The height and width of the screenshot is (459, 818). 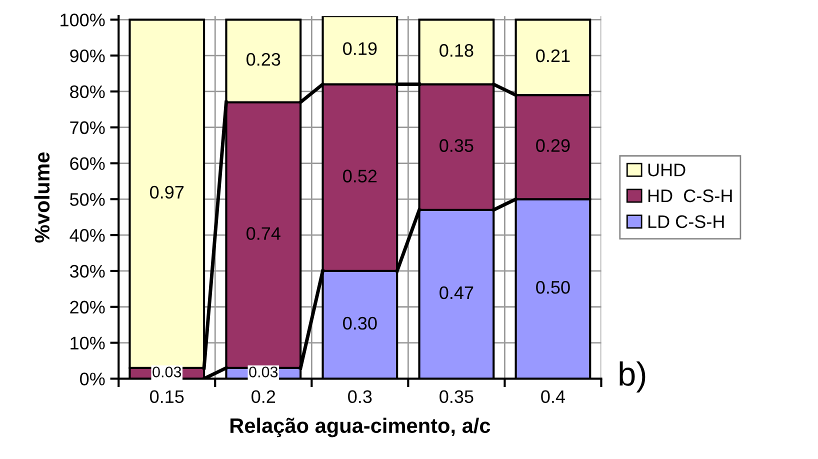 I want to click on x-tick-label: 0.2, so click(x=264, y=397).